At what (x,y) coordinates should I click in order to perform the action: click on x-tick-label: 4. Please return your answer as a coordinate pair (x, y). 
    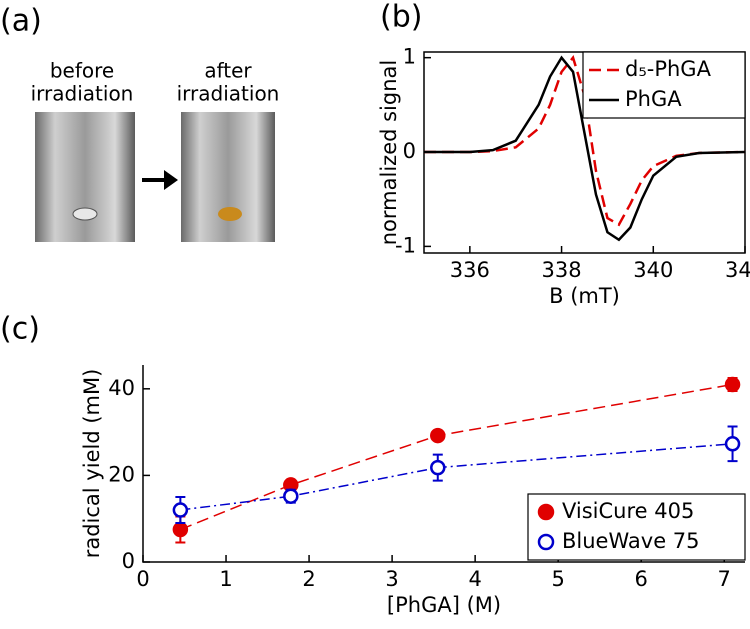
    Looking at the image, I should click on (474, 579).